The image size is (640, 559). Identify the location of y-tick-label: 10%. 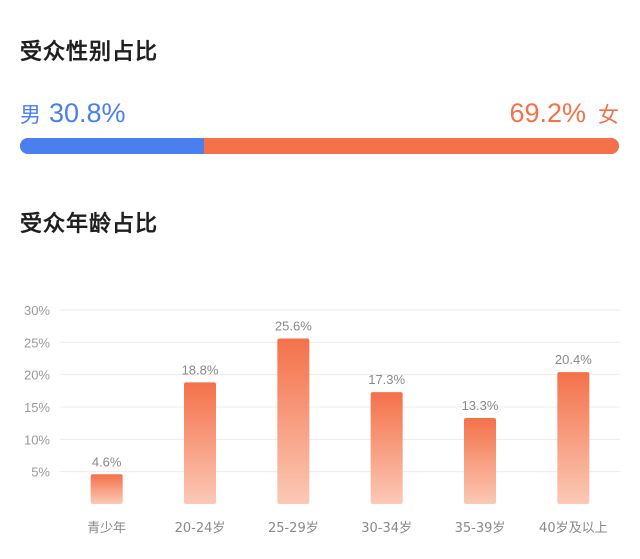
(37, 439).